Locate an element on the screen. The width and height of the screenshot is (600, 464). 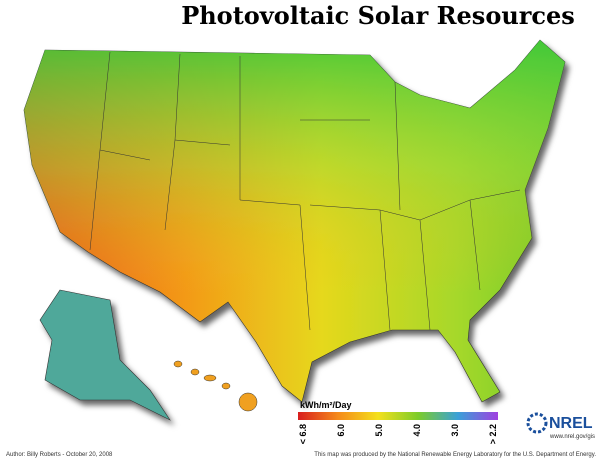
legend-label: > 2.2 is located at coordinates (493, 434).